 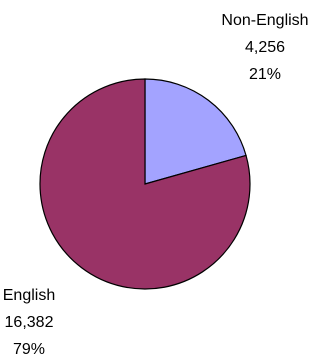 What do you see at coordinates (29, 295) in the screenshot?
I see `slice-category-label-english: English` at bounding box center [29, 295].